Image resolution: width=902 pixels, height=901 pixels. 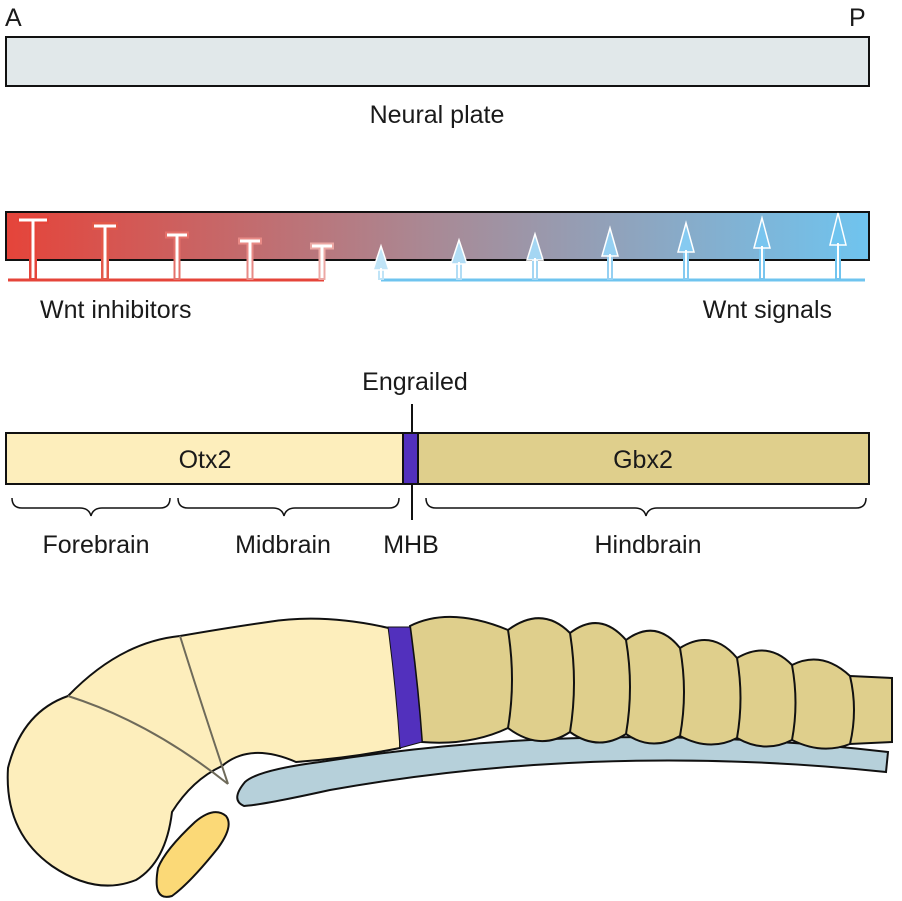 I want to click on hindbrain-label: Hindbrain, so click(x=647, y=545).